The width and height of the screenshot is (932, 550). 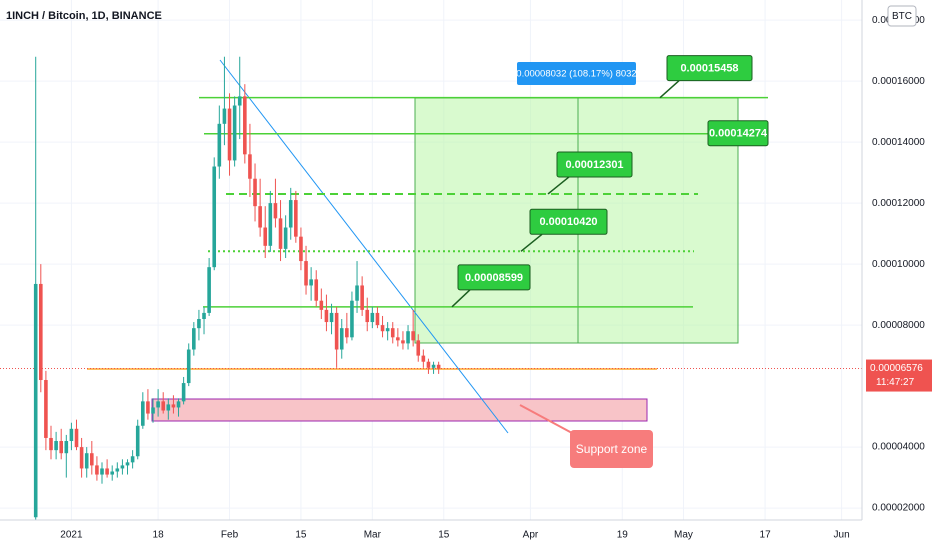 I want to click on level-label: 0.00010420, so click(x=568, y=222).